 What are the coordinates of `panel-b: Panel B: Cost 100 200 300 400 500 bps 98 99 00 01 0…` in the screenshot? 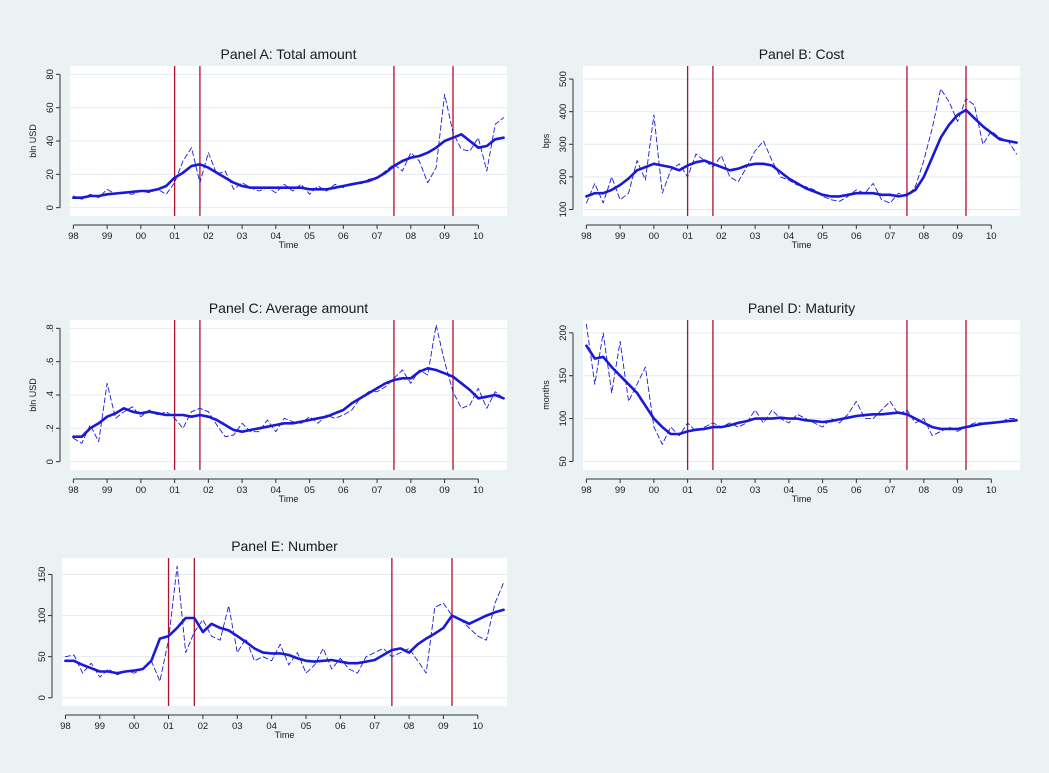 It's located at (780, 148).